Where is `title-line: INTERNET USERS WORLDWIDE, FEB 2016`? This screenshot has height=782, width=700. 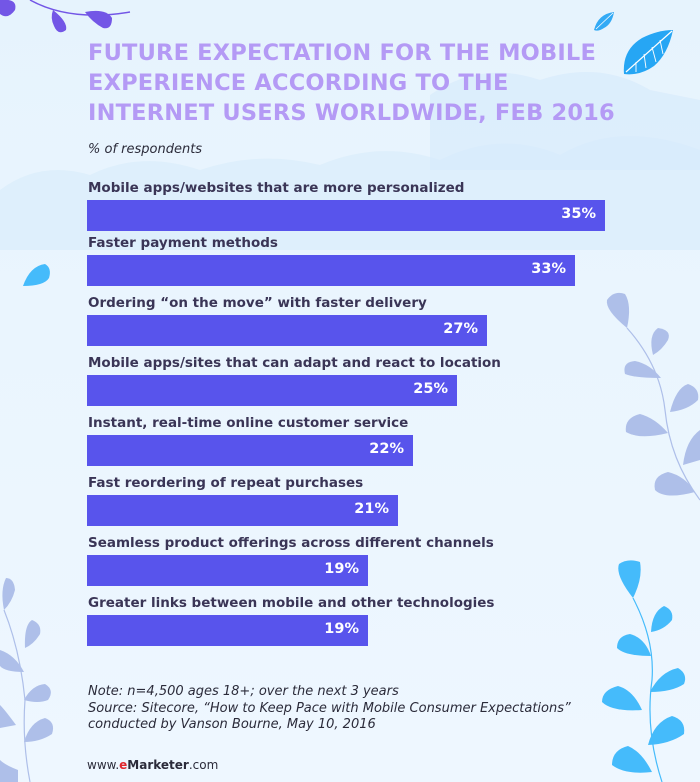
title-line: INTERNET USERS WORLDWIDE, FEB 2016 is located at coordinates (351, 113).